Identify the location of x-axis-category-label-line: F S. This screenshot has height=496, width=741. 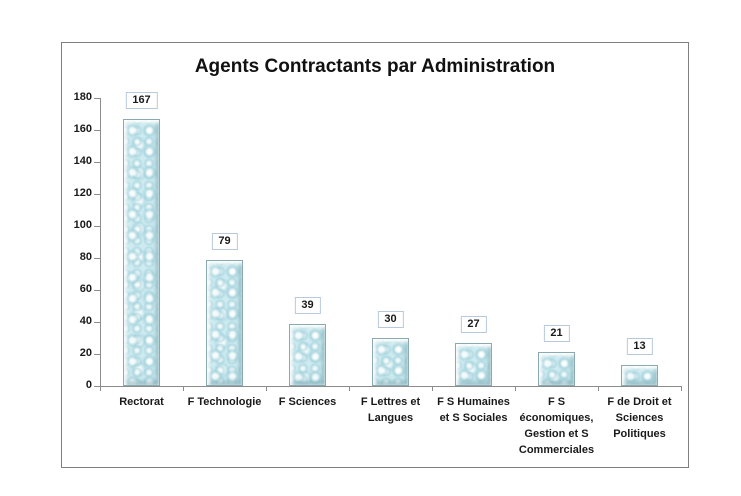
(556, 402).